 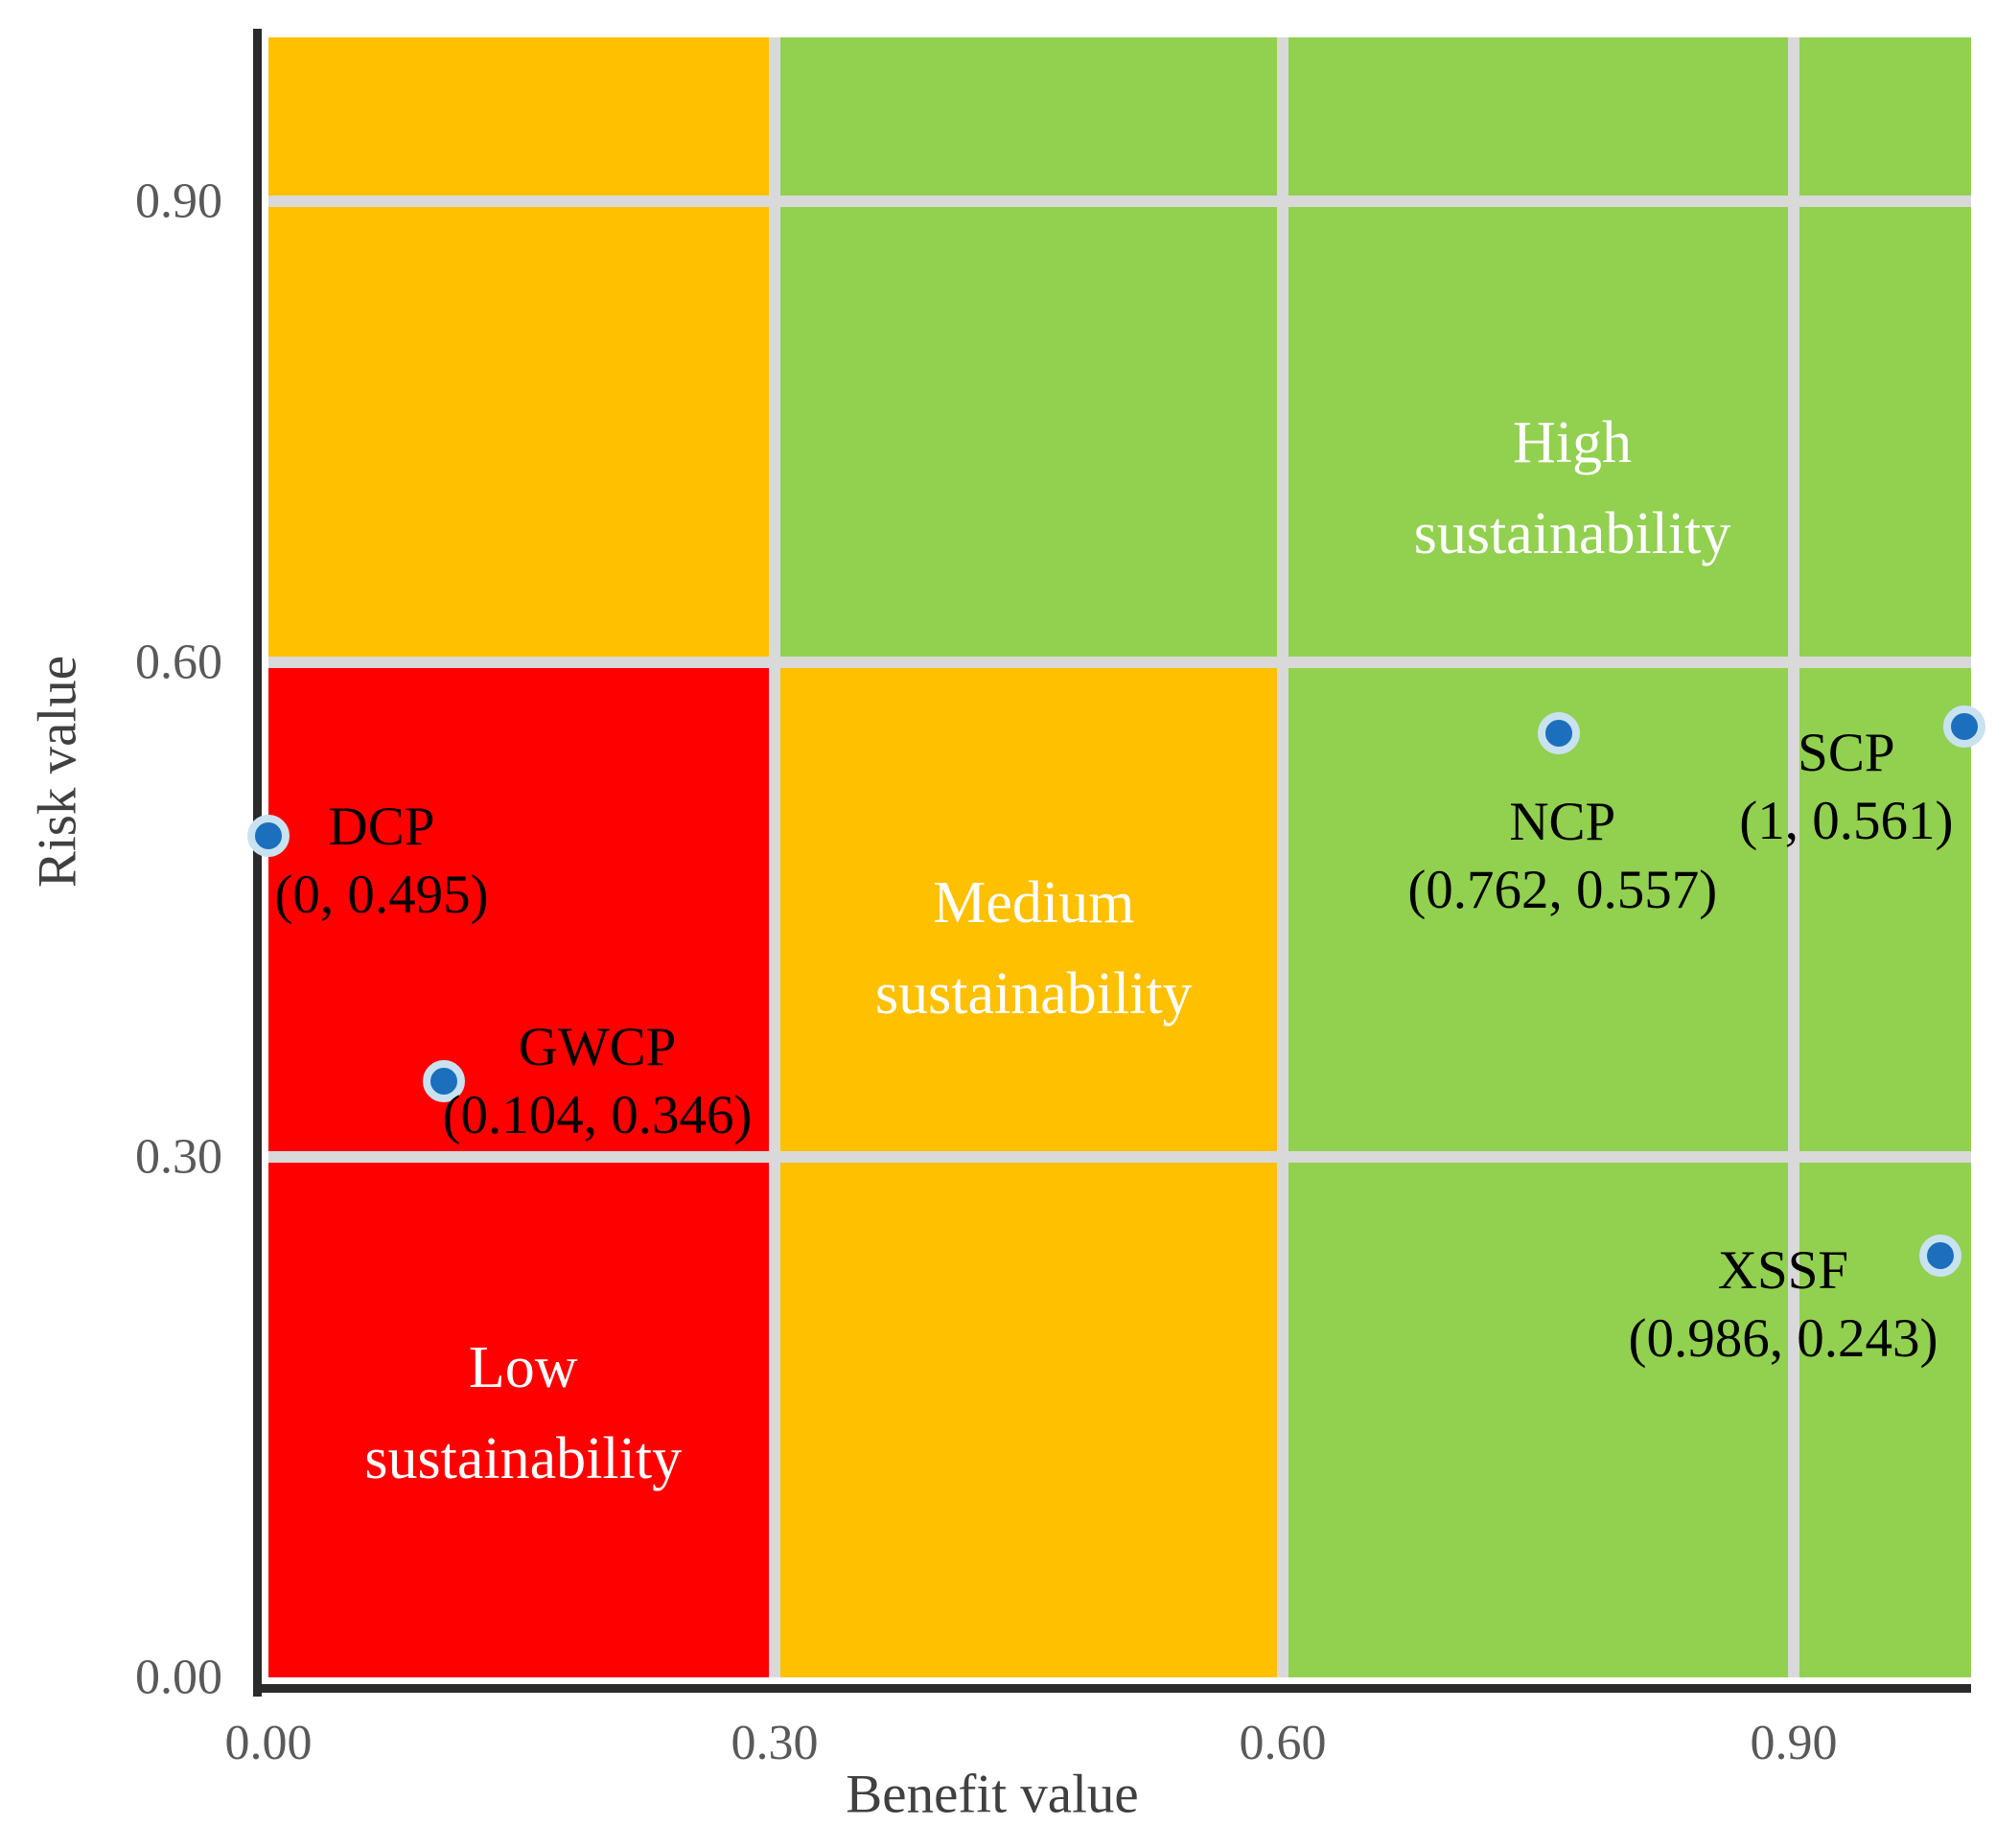 I want to click on point-dot-scp, so click(x=1963, y=727).